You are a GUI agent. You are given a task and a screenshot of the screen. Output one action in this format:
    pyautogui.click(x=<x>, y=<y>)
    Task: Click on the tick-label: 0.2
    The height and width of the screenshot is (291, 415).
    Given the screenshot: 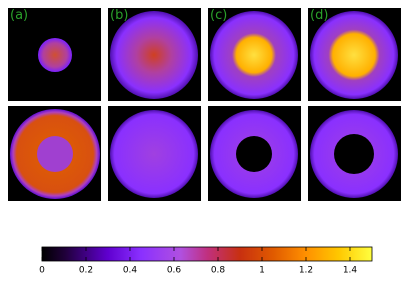 What is the action you would take?
    pyautogui.click(x=86, y=271)
    